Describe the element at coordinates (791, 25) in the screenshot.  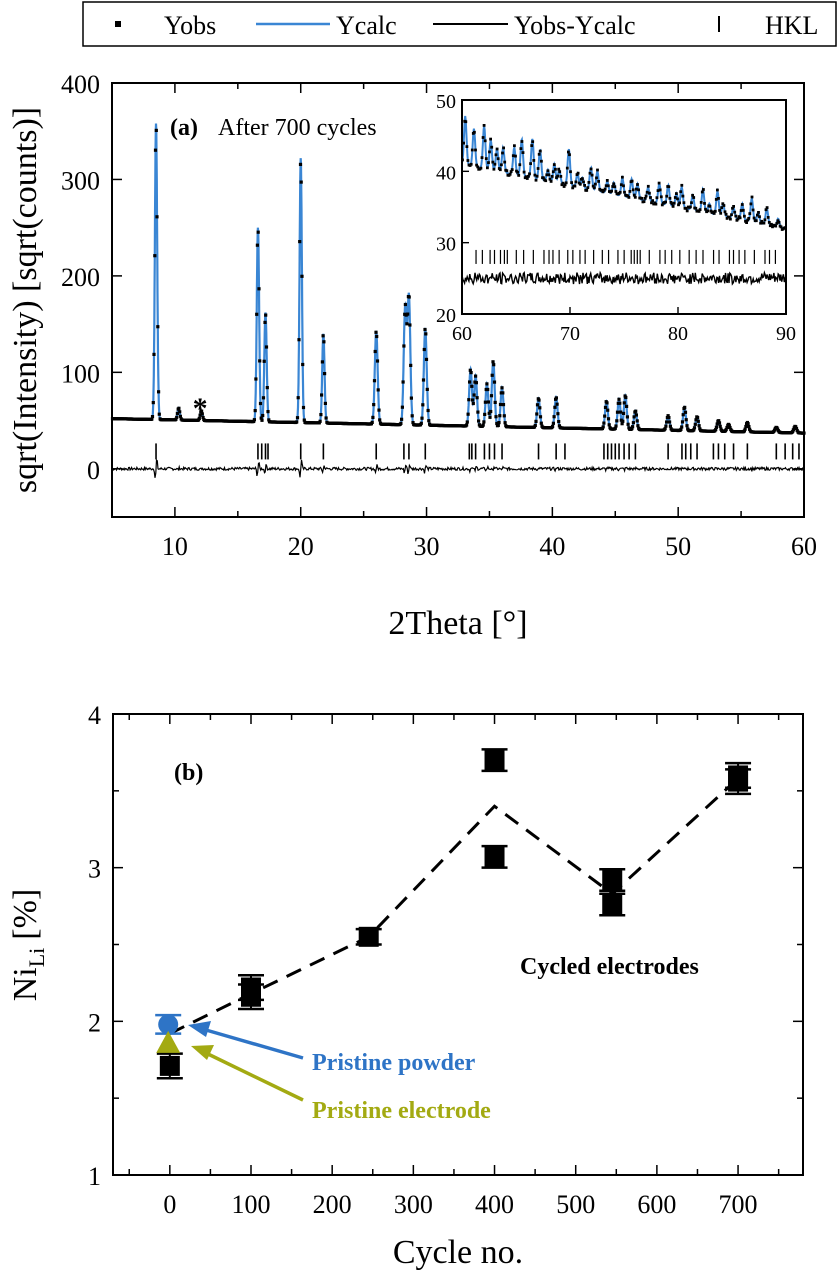
I see `legend-label-hkl: HKL` at that location.